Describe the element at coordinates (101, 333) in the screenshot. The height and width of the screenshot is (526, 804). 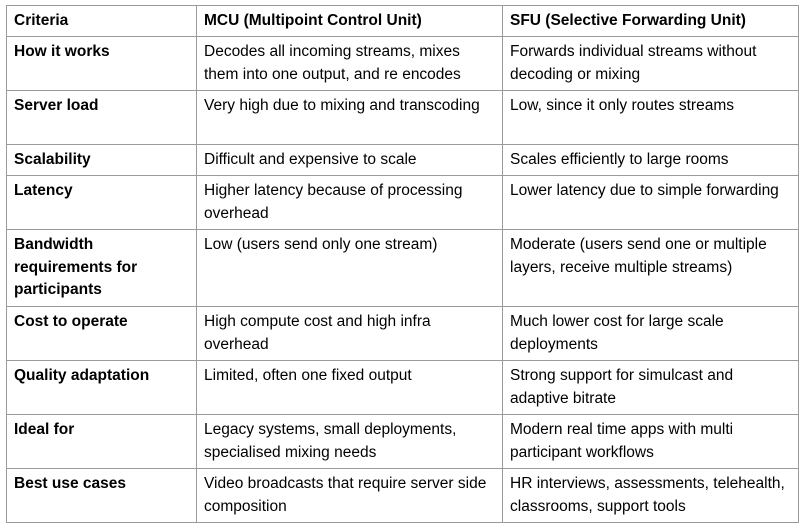
I see `criteria-cell: Cost to operate` at that location.